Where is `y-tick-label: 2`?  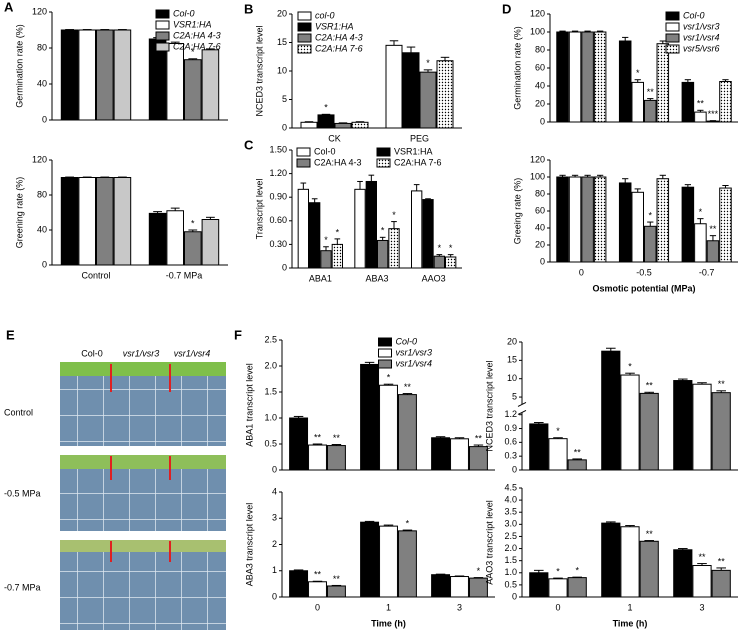 y-tick-label: 2 is located at coordinates (274, 544).